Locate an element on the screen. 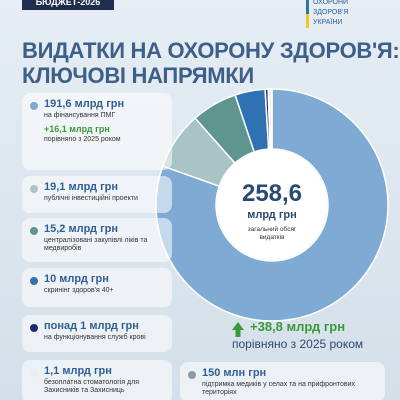 This screenshot has height=400, width=400. value-label: 19,1 млрд грн is located at coordinates (81, 187).